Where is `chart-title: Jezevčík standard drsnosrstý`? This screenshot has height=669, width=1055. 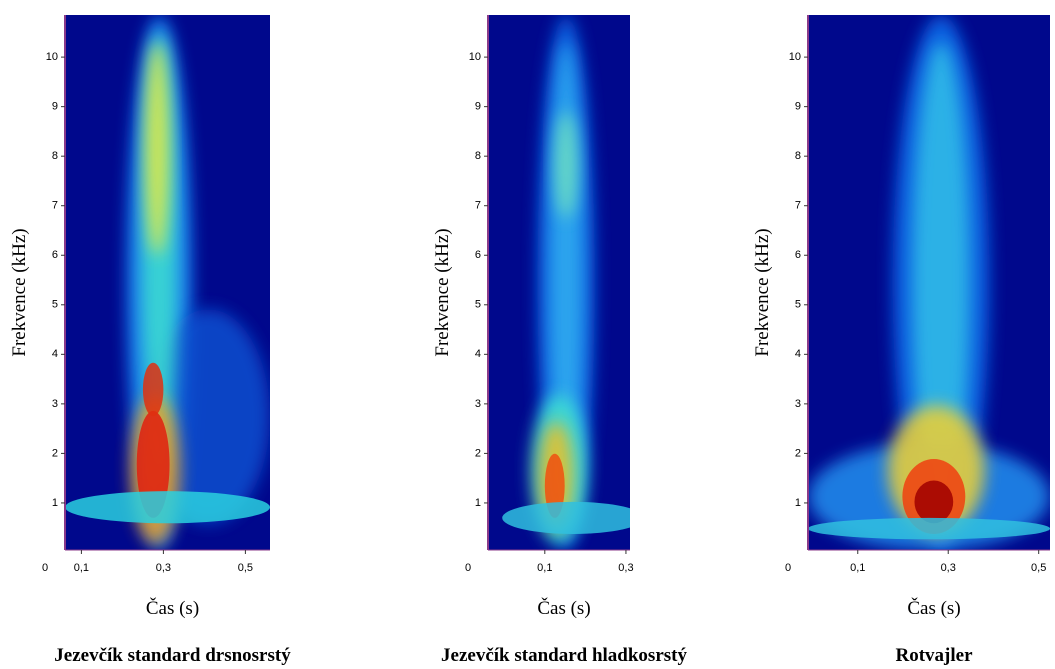
chart-title: Jezevčík standard drsnosrstý is located at coordinates (172, 655).